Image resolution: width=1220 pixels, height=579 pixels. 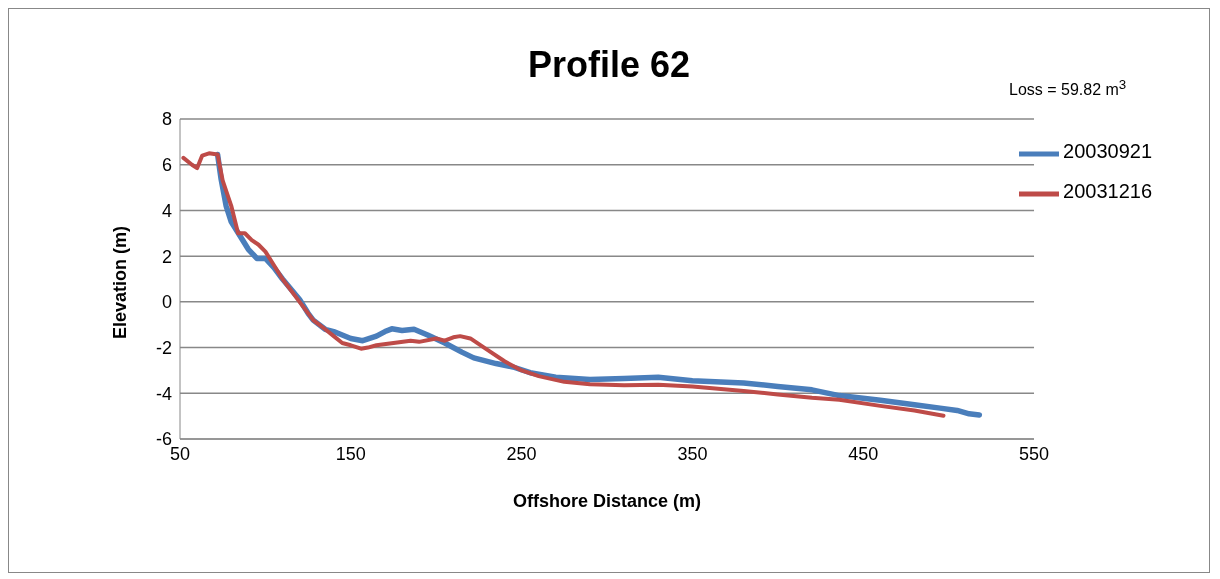 I want to click on y-tick-label: -4, so click(x=163, y=393).